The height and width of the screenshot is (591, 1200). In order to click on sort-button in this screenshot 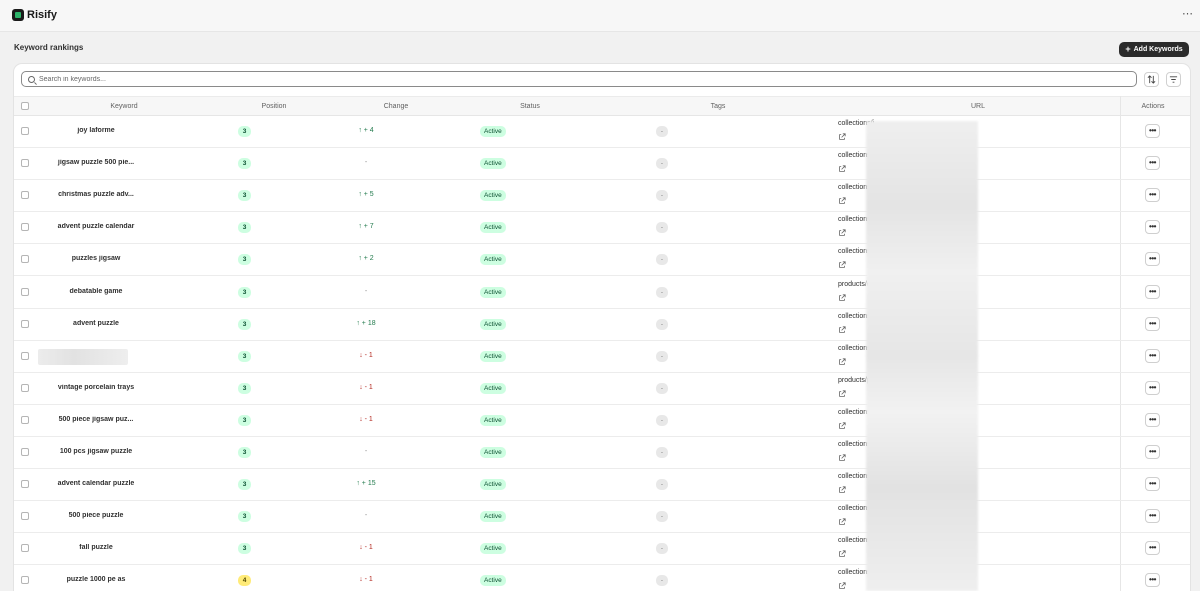, I will do `click(1151, 79)`.